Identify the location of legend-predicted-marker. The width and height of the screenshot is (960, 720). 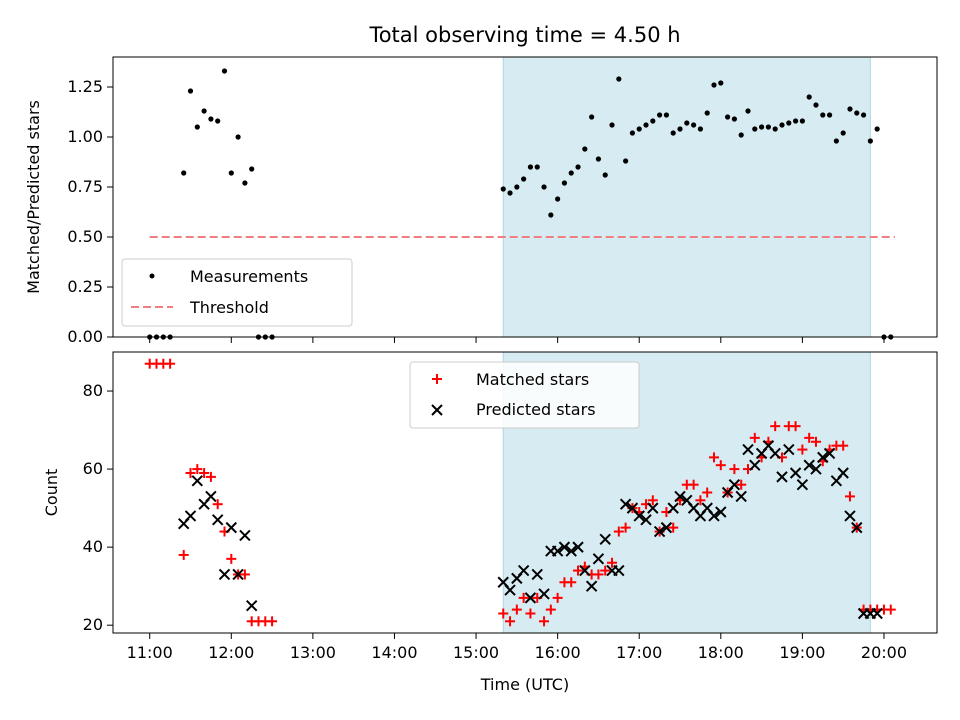
(437, 410).